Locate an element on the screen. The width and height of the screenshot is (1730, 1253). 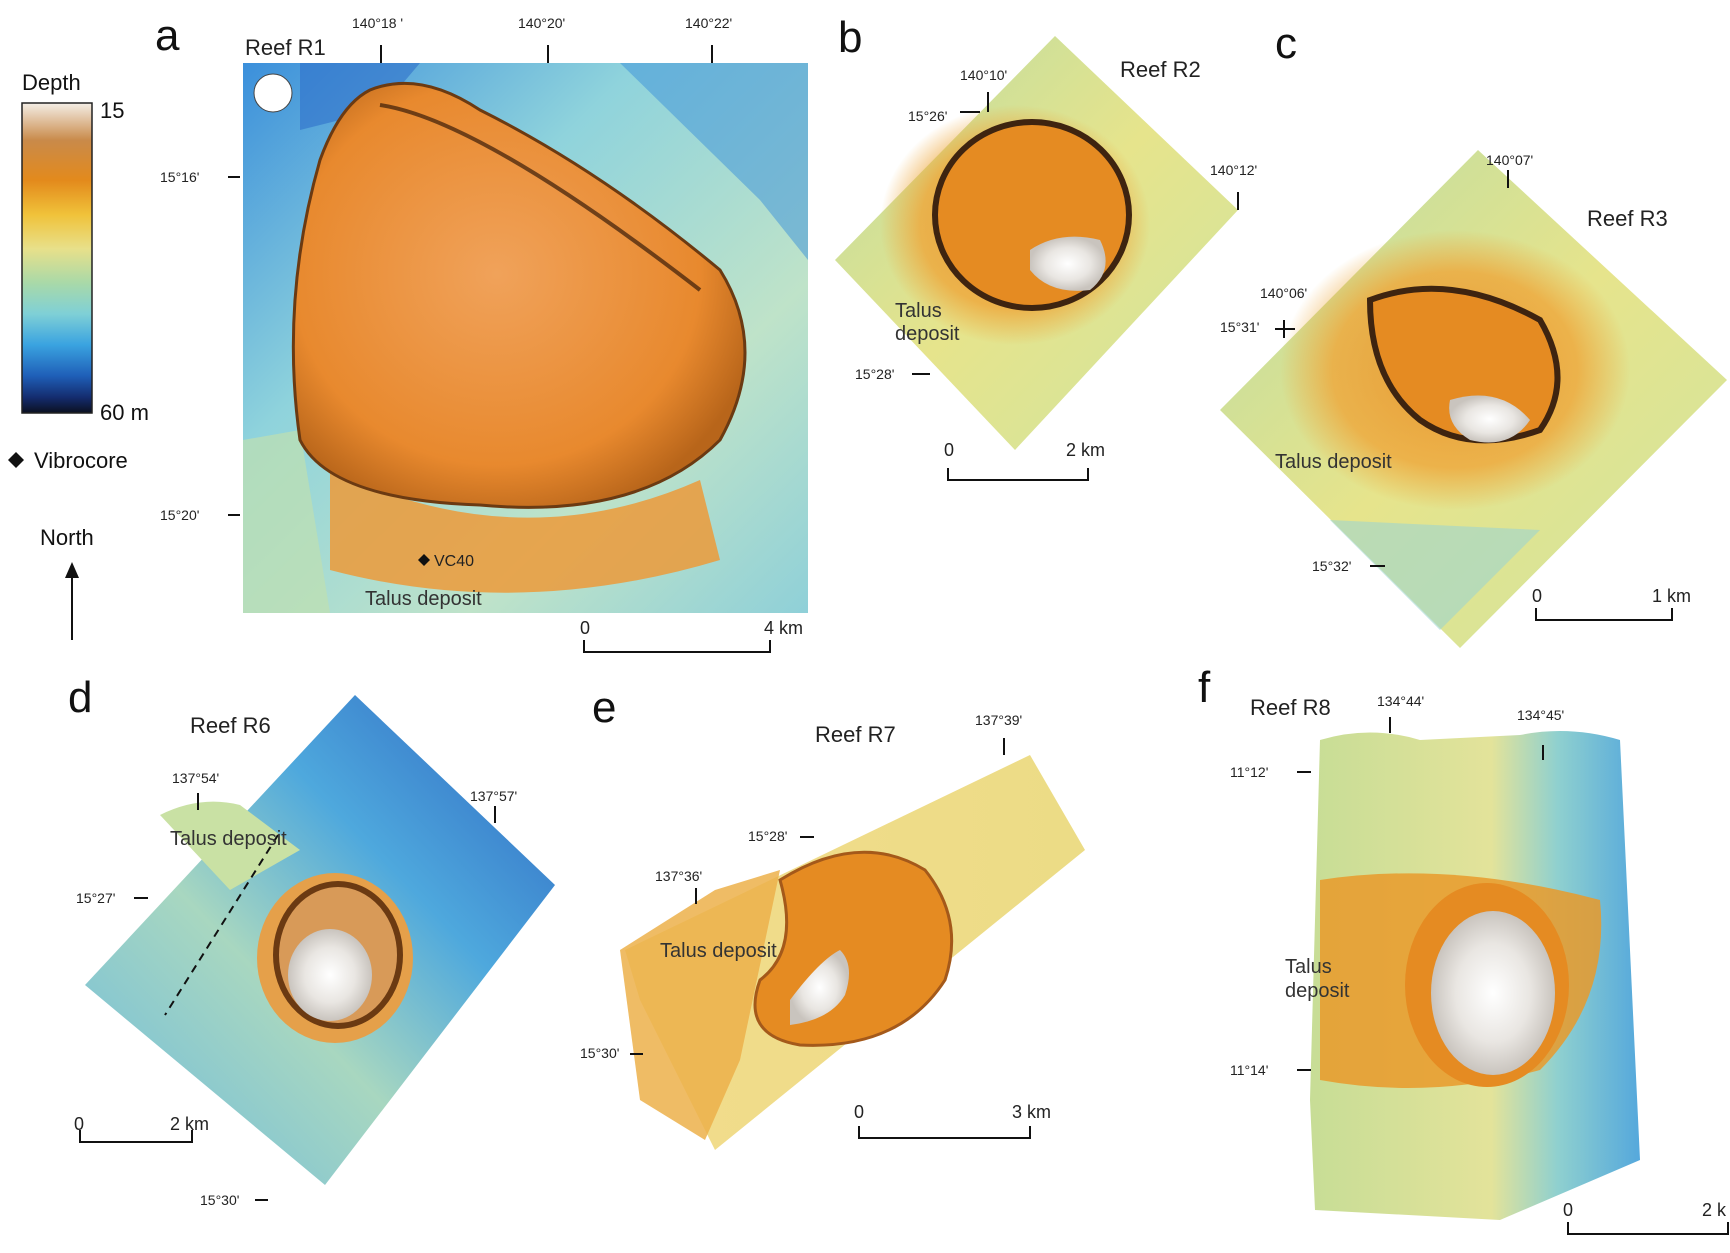
vibrocore-diamond-icon is located at coordinates (16, 460).